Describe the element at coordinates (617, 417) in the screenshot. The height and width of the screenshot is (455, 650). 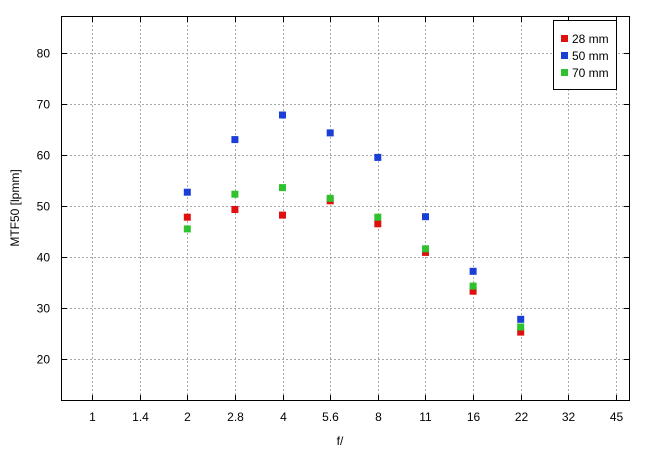
I see `x-tick-label: 45` at that location.